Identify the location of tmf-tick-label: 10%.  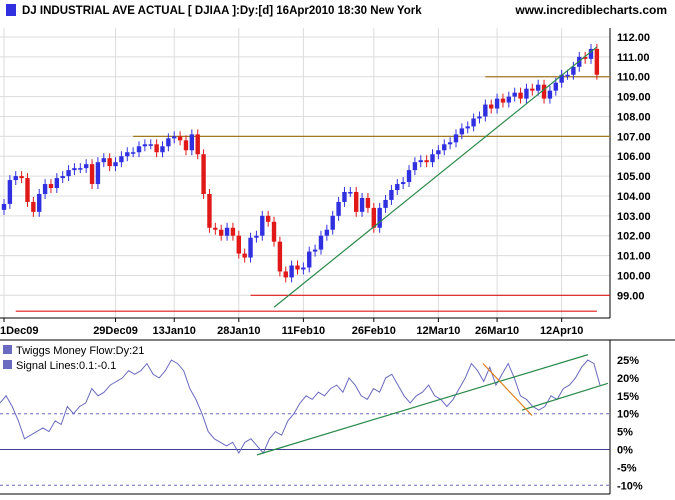
(628, 415).